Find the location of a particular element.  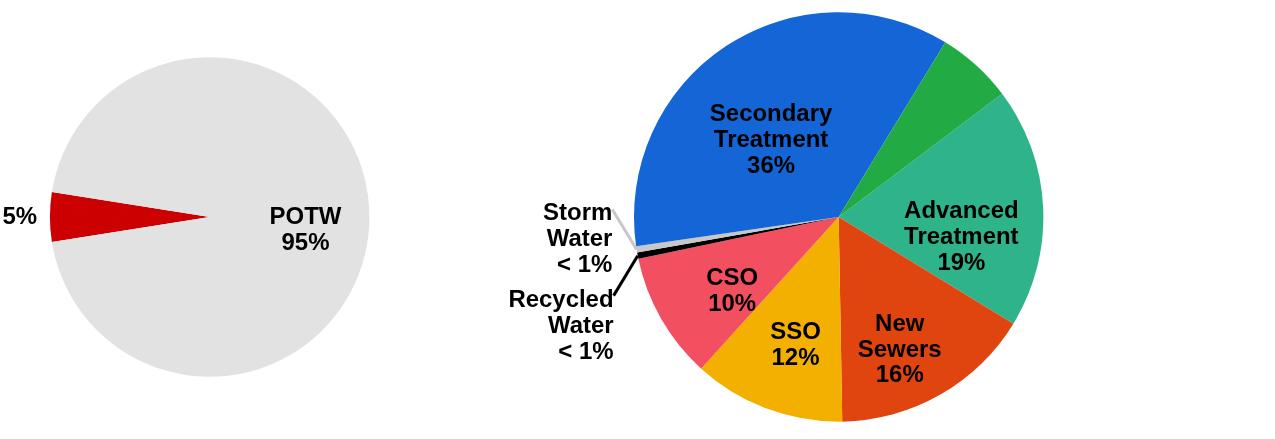

data-label: 95% is located at coordinates (305, 241).